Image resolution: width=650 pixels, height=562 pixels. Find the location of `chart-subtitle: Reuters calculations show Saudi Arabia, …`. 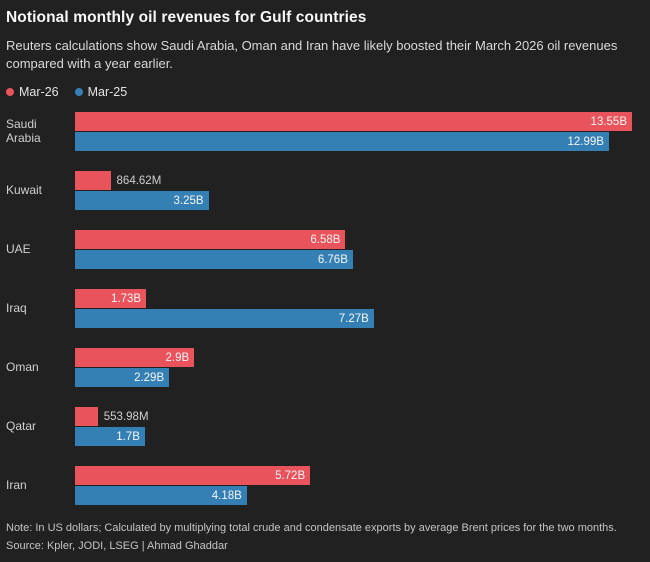

chart-subtitle: Reuters calculations show Saudi Arabia, … is located at coordinates (312, 54).